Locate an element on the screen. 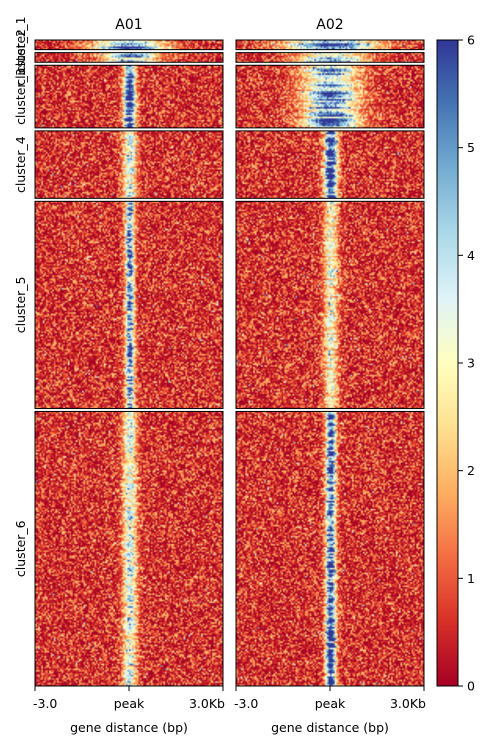 The height and width of the screenshot is (749, 491). cluster-label-cluster_6: cluster_6 is located at coordinates (20, 548).